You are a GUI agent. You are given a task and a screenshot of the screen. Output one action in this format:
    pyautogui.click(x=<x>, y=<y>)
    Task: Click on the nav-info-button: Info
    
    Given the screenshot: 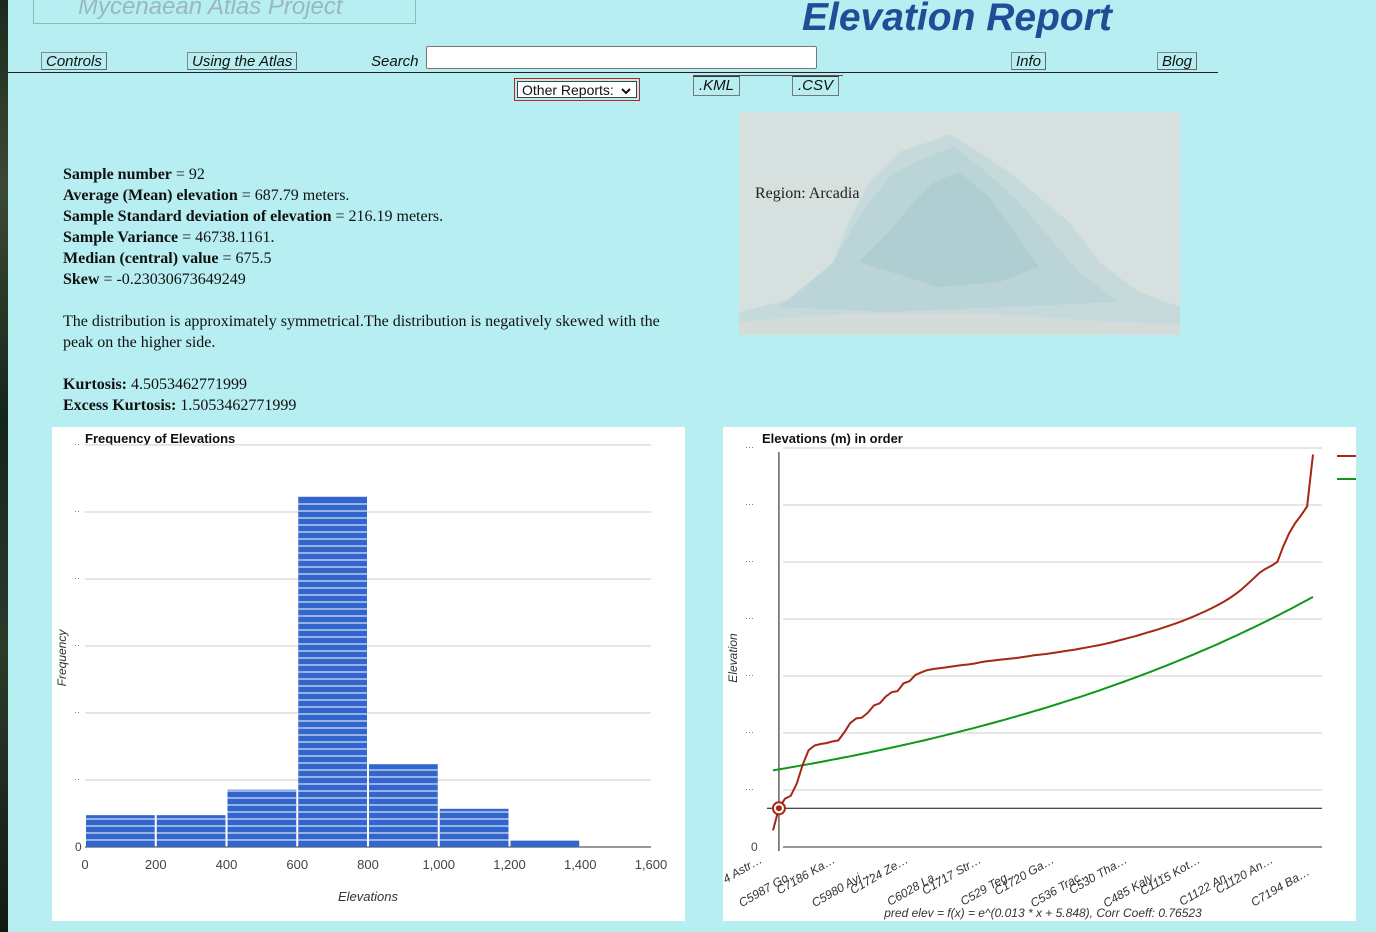 What is the action you would take?
    pyautogui.click(x=1029, y=61)
    